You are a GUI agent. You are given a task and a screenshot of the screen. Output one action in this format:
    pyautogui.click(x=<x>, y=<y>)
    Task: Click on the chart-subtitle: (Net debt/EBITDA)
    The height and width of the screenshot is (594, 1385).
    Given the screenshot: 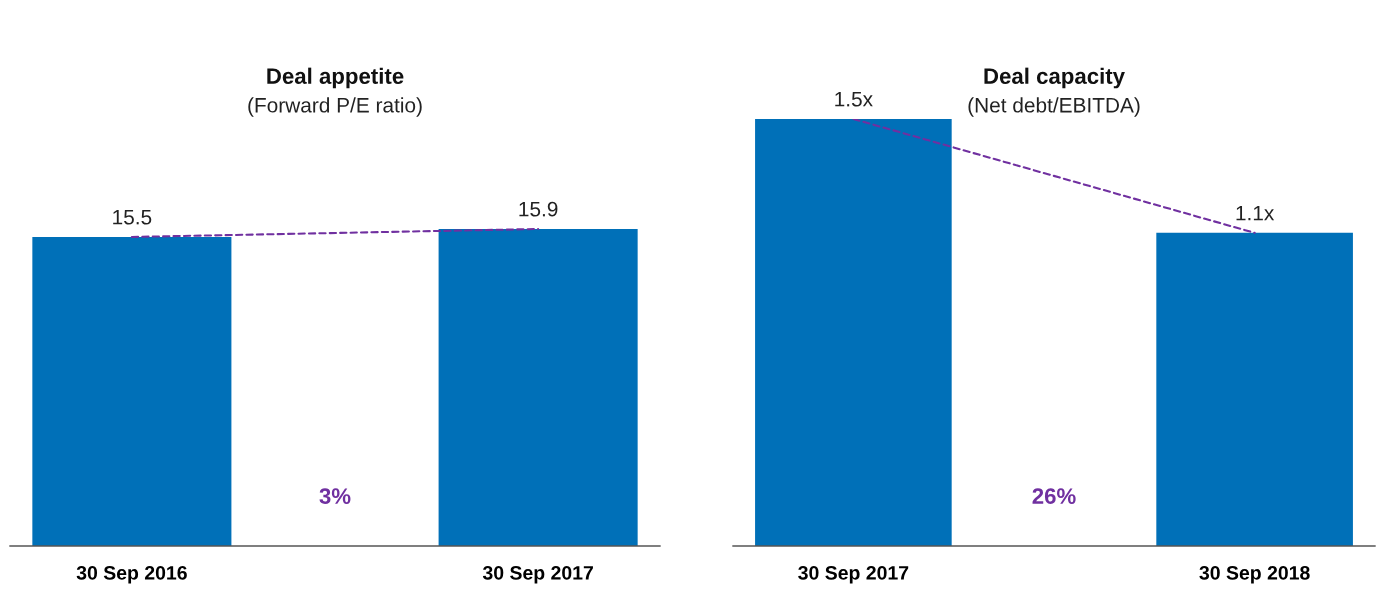 What is the action you would take?
    pyautogui.click(x=1054, y=107)
    